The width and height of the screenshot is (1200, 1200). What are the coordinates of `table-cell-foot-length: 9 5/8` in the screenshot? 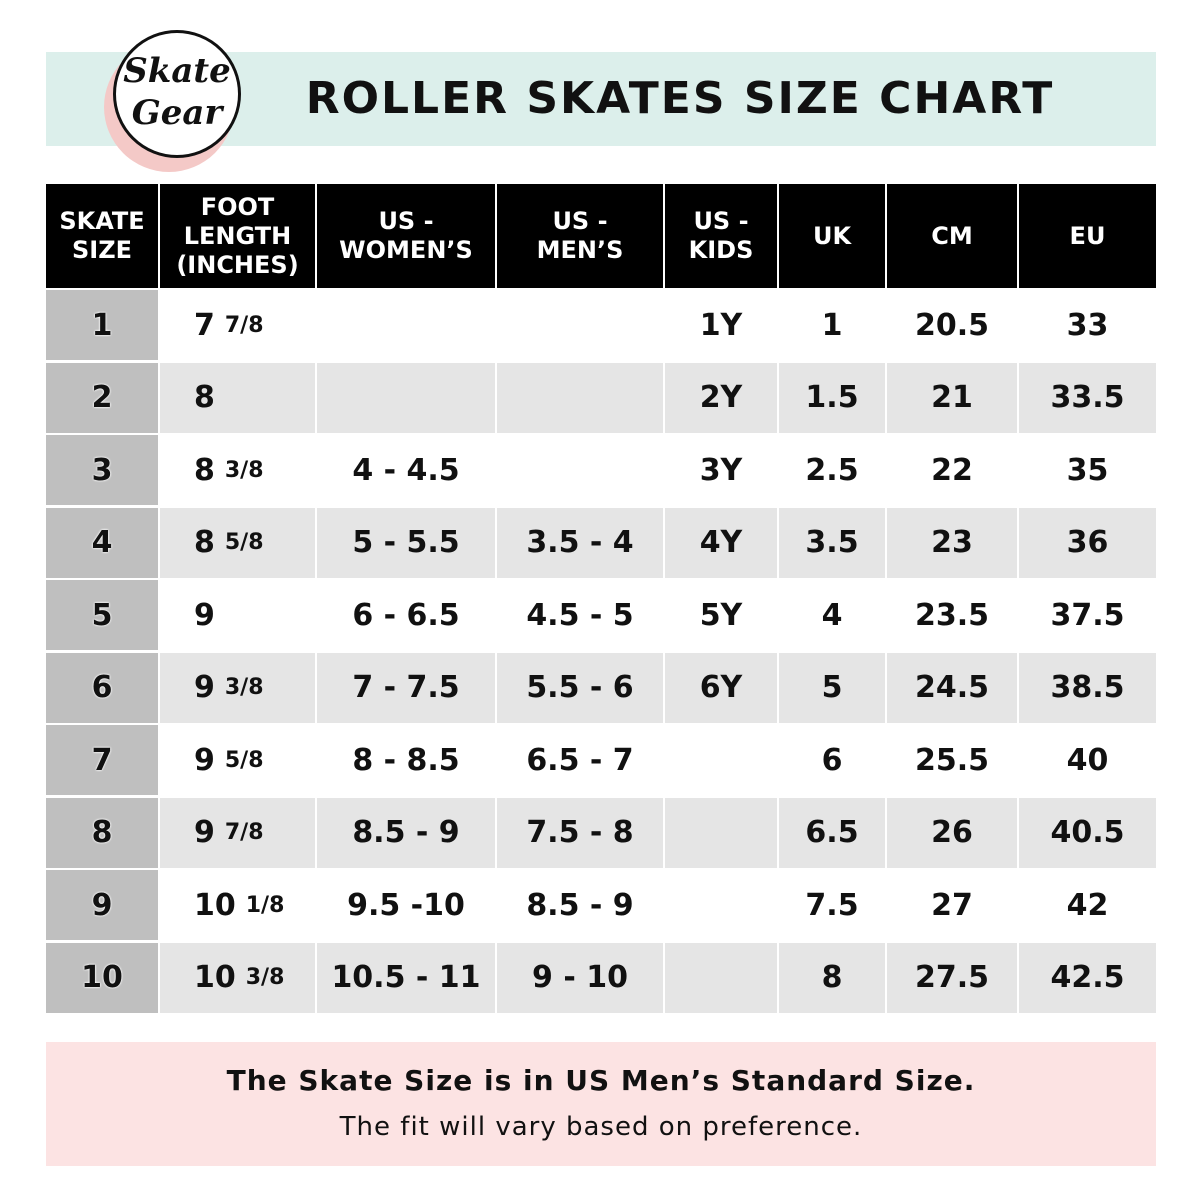 It's located at (237, 760).